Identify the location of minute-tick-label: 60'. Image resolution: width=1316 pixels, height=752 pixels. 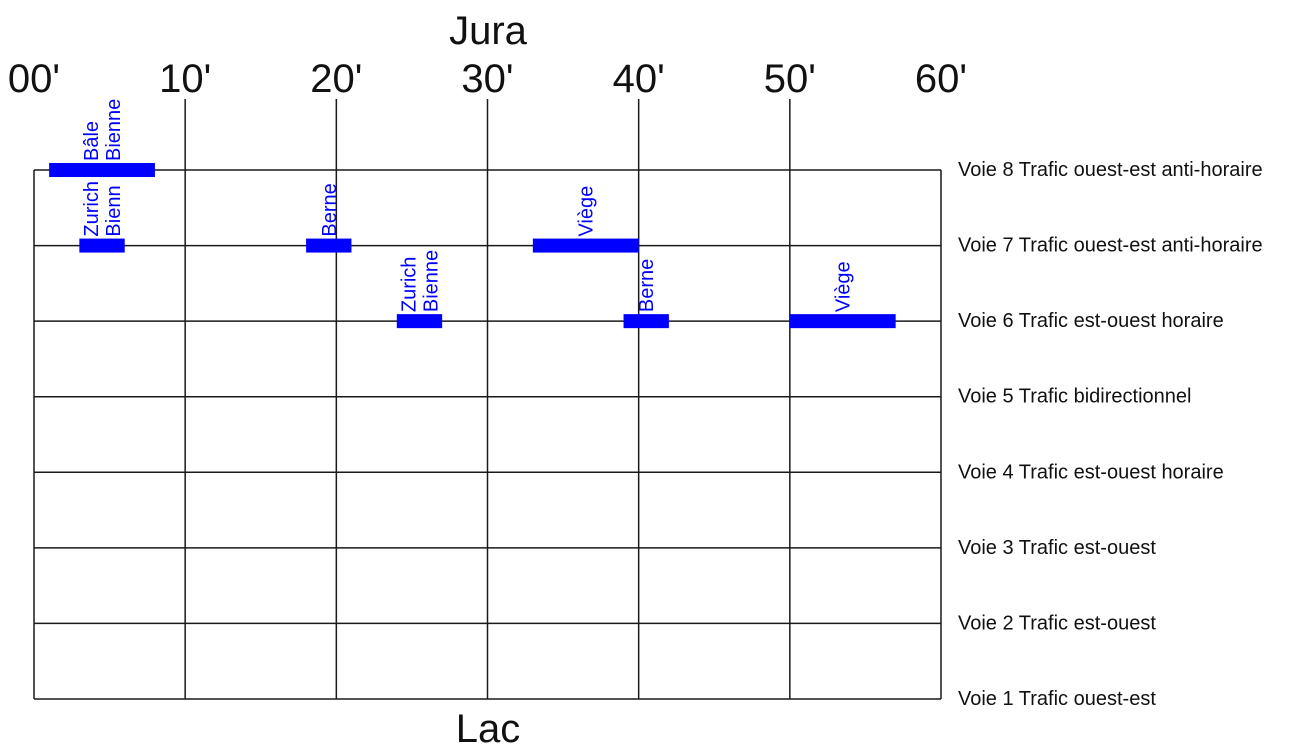
(941, 79).